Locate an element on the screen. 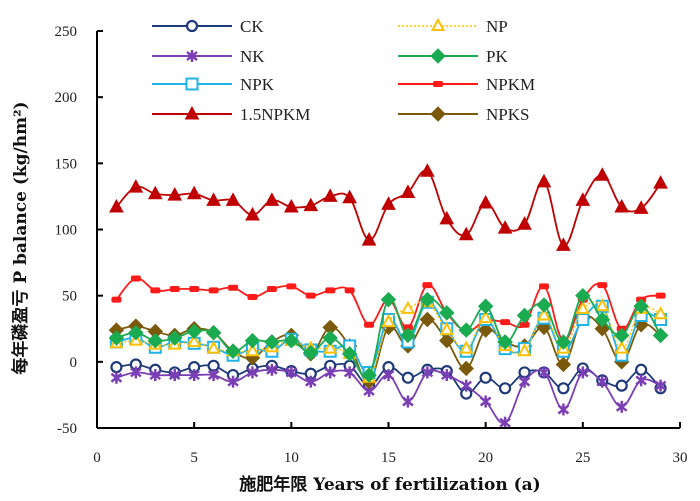  x-tick-label: 30 is located at coordinates (680, 458).